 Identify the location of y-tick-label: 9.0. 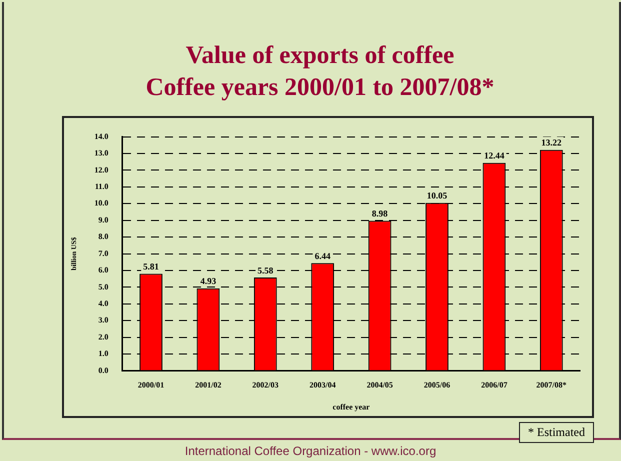
(103, 219).